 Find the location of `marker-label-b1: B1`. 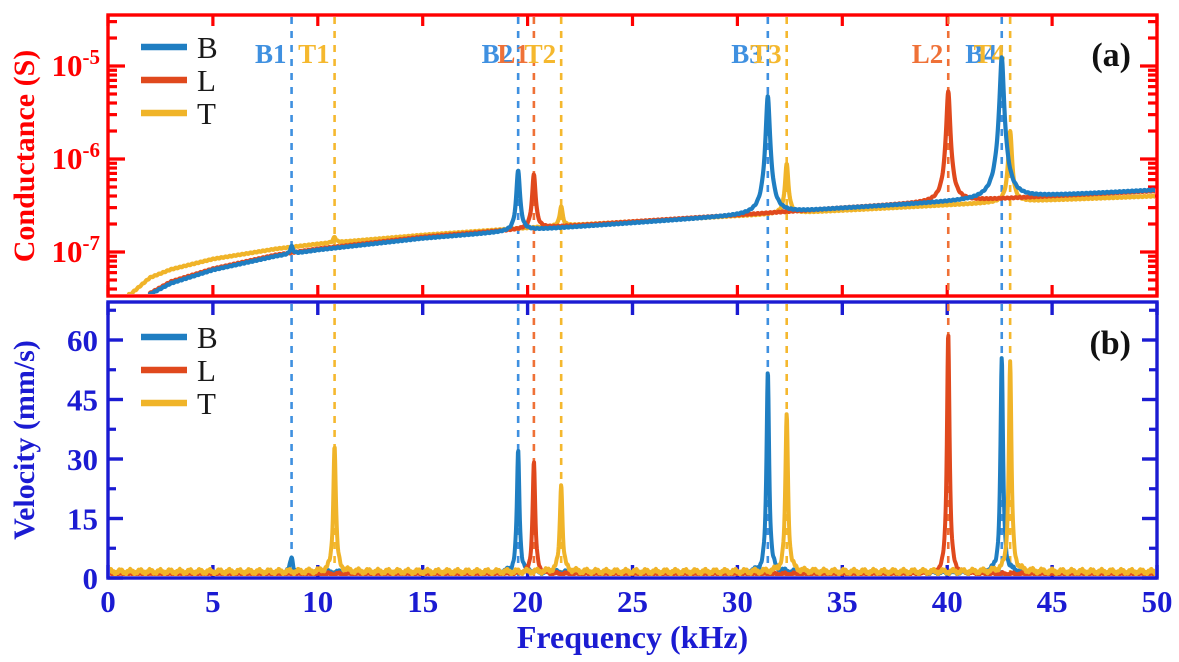

marker-label-b1: B1 is located at coordinates (271, 54).